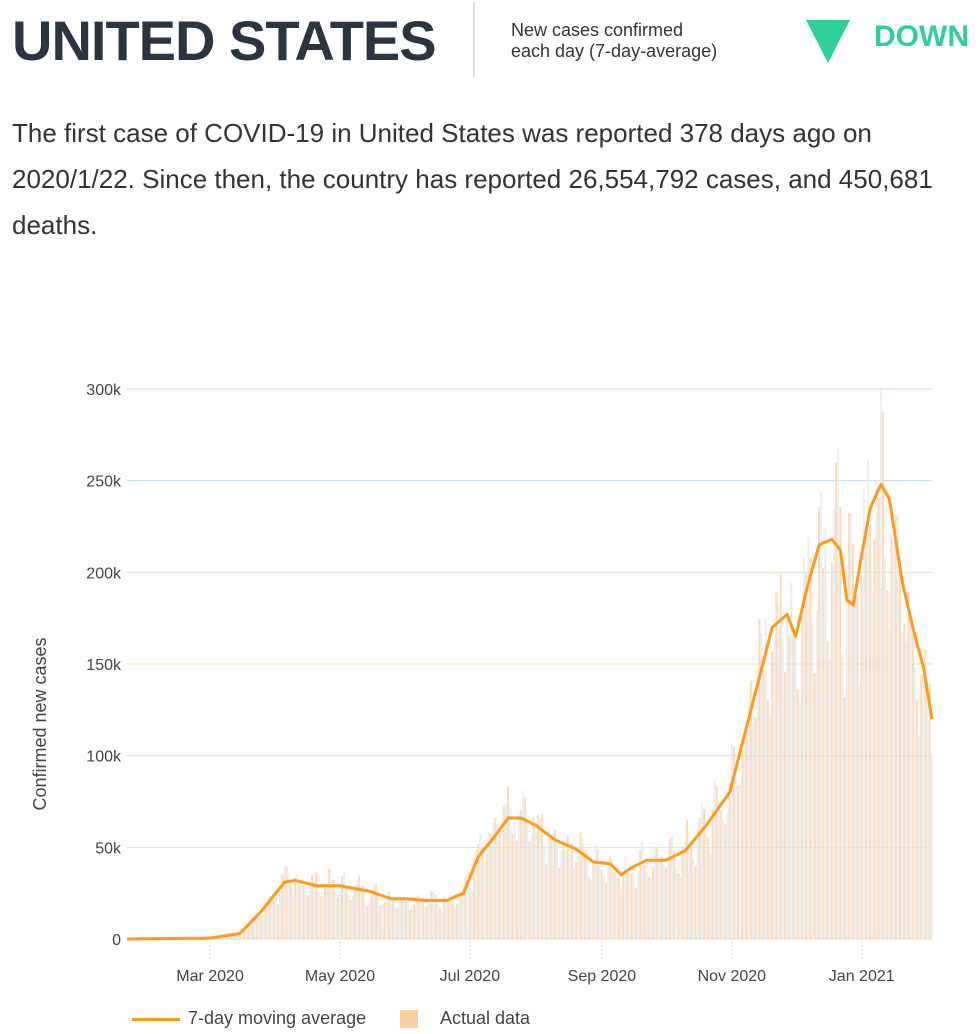 The height and width of the screenshot is (1034, 980). Describe the element at coordinates (340, 976) in the screenshot. I see `x-tick-label: May 2020` at that location.